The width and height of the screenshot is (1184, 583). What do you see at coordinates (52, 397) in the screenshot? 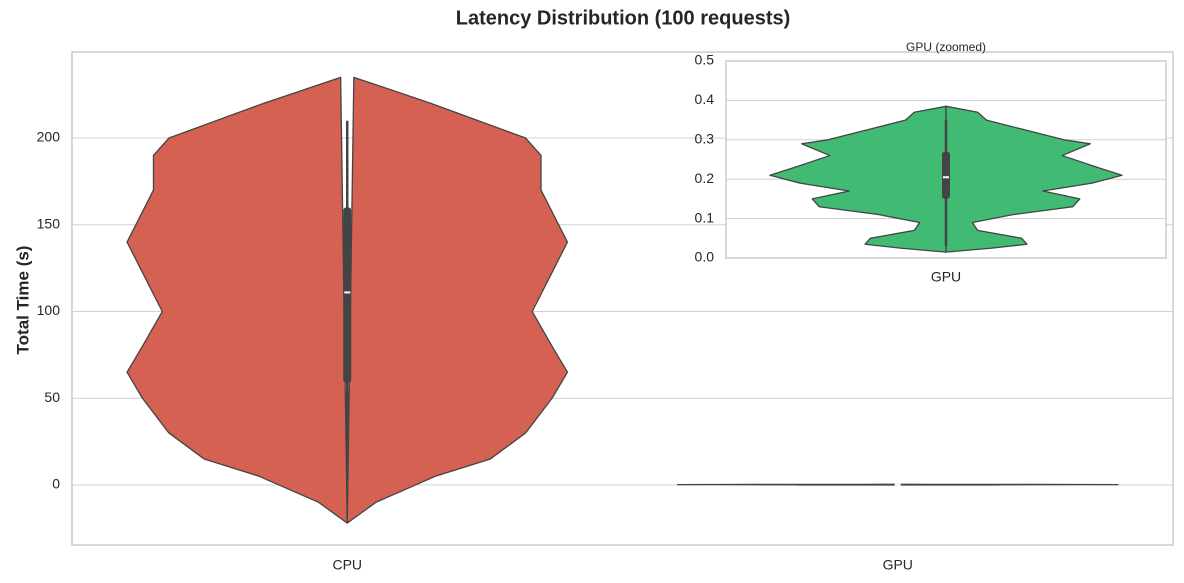
I see `y-tick-label: 50` at bounding box center [52, 397].